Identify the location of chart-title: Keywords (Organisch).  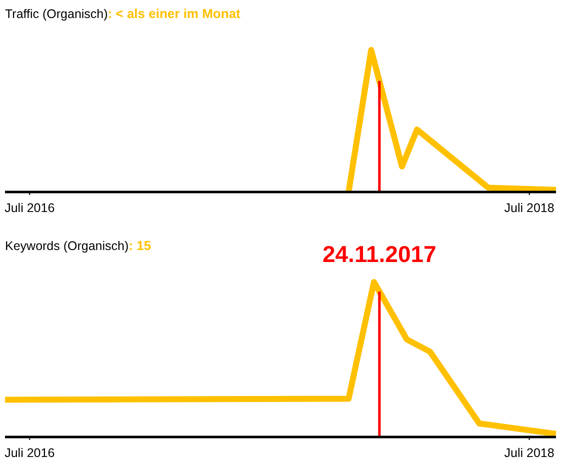
(67, 246).